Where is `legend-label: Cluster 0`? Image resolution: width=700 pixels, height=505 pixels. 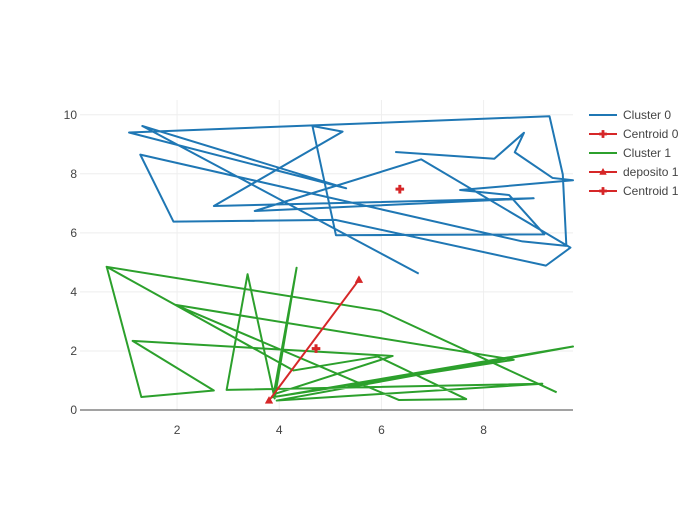
legend-label: Cluster 0 is located at coordinates (647, 115).